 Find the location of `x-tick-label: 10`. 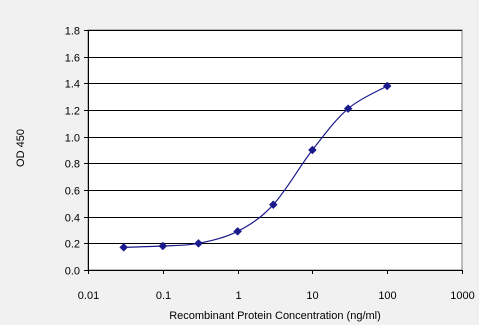

x-tick-label: 10 is located at coordinates (312, 296).